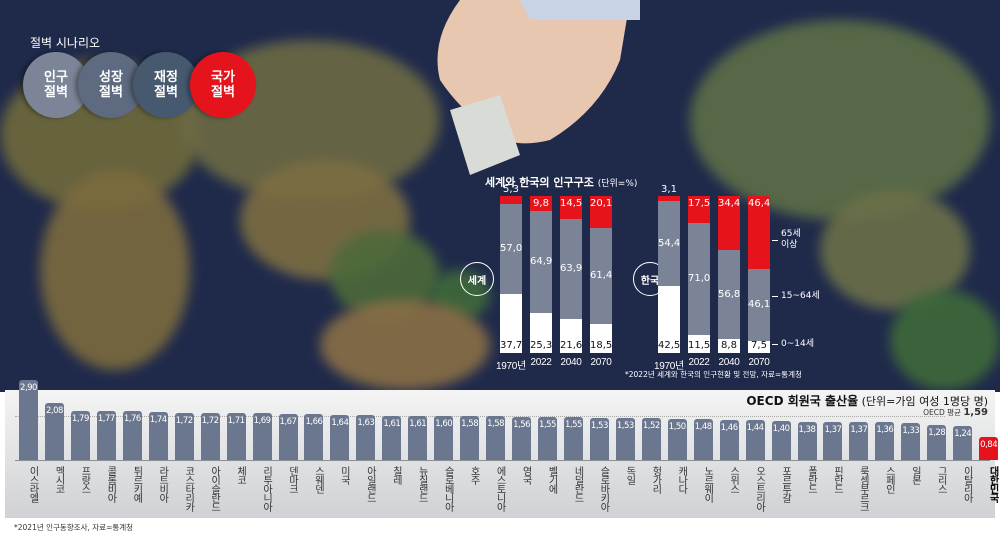  What do you see at coordinates (797, 344) in the screenshot?
I see `legend-youth: 0~14세` at bounding box center [797, 344].